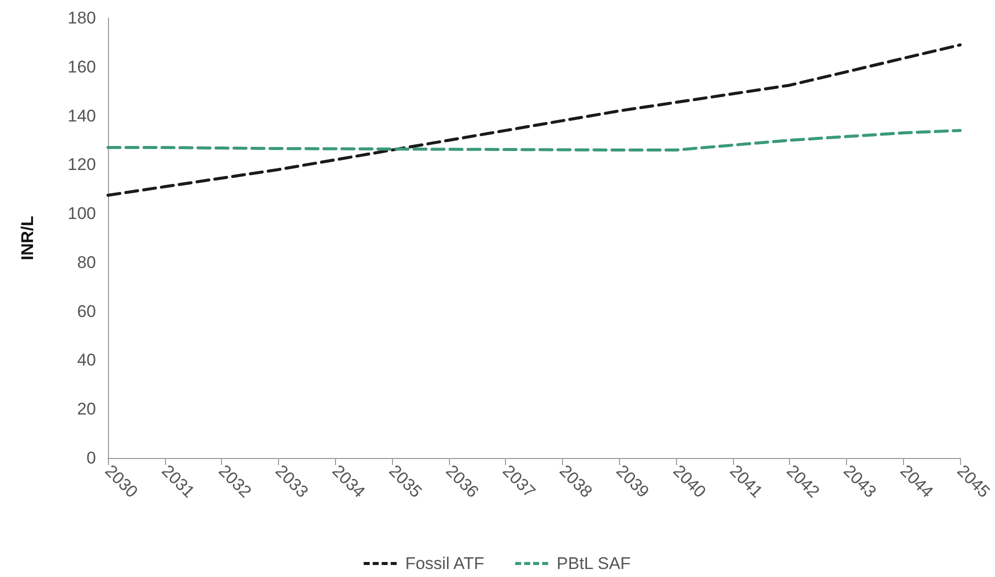  What do you see at coordinates (86, 360) in the screenshot?
I see `y-tick-label: 40` at bounding box center [86, 360].